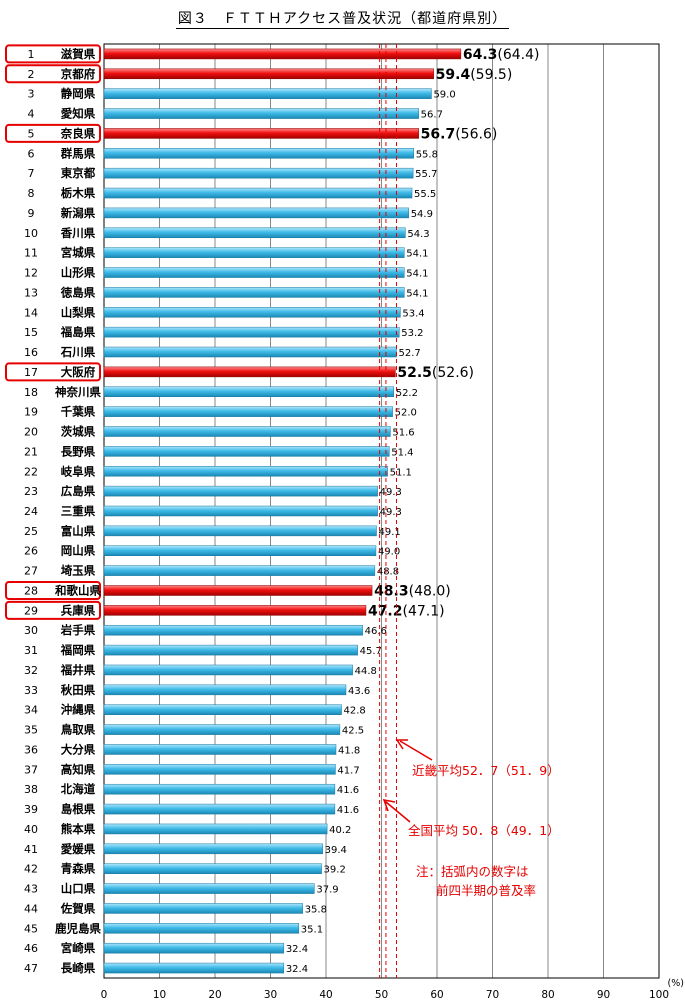 The image size is (685, 1005). I want to click on chart-title-text: 図３ ＦＴＴＨアクセス普及状況（都道府県別）, so click(342, 20).